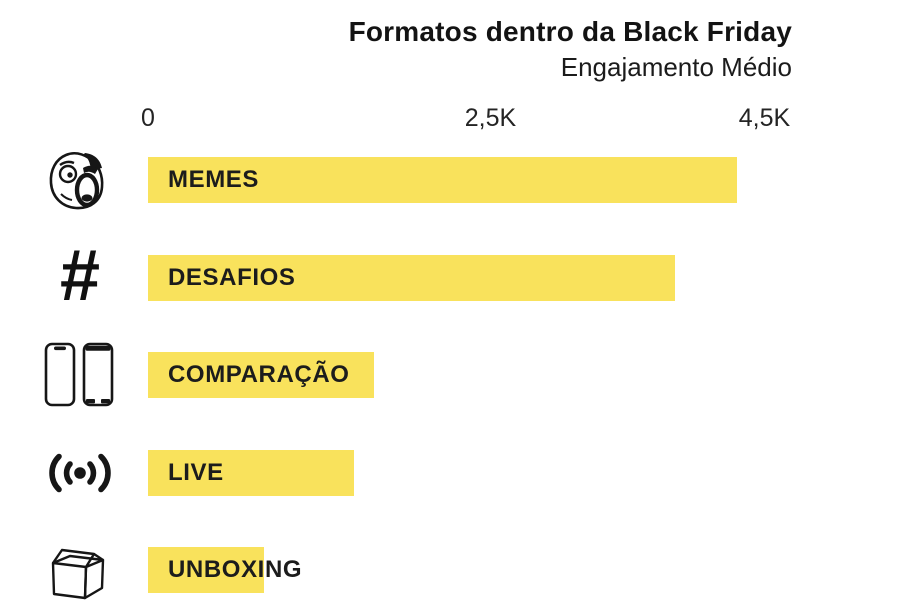  Describe the element at coordinates (232, 277) in the screenshot. I see `bar-label: DESAFIOS` at that location.